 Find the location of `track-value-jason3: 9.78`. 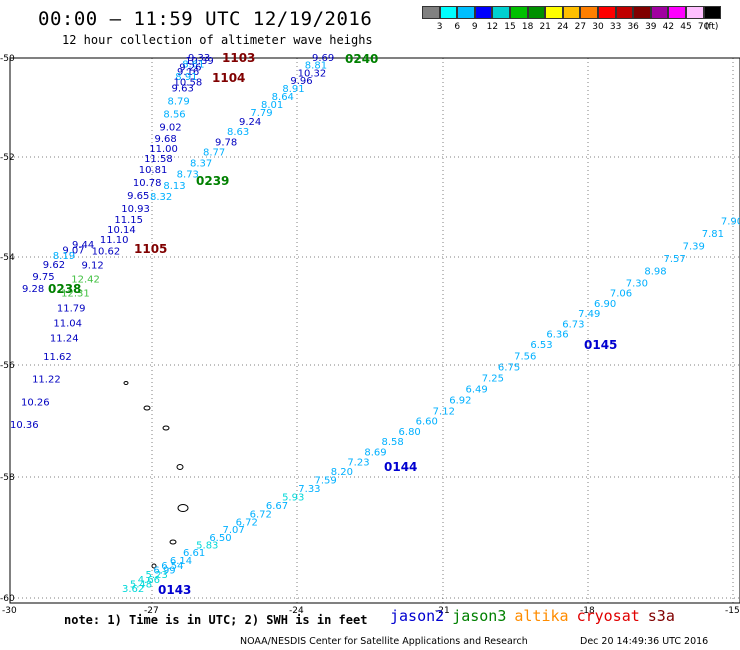

track-value-jason3: 9.78 is located at coordinates (226, 142).